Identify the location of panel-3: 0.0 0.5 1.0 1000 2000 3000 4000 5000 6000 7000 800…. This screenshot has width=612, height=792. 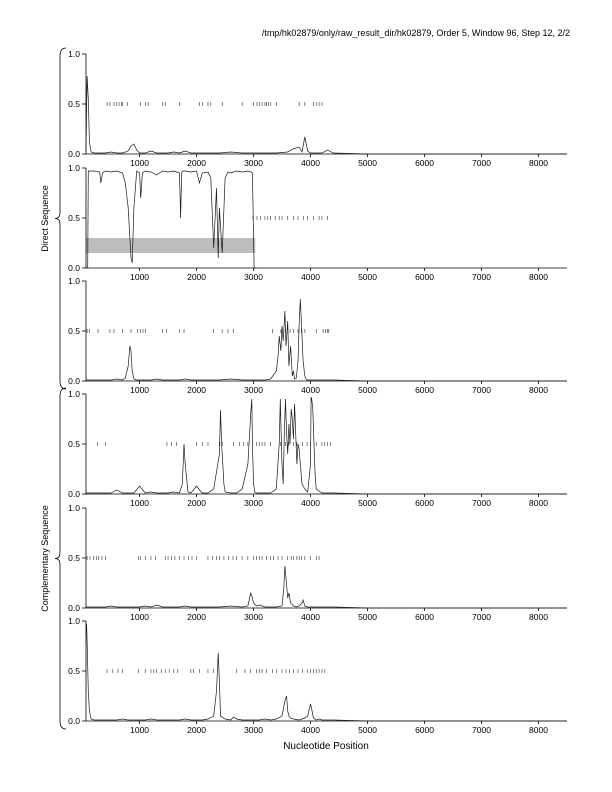
(317, 335).